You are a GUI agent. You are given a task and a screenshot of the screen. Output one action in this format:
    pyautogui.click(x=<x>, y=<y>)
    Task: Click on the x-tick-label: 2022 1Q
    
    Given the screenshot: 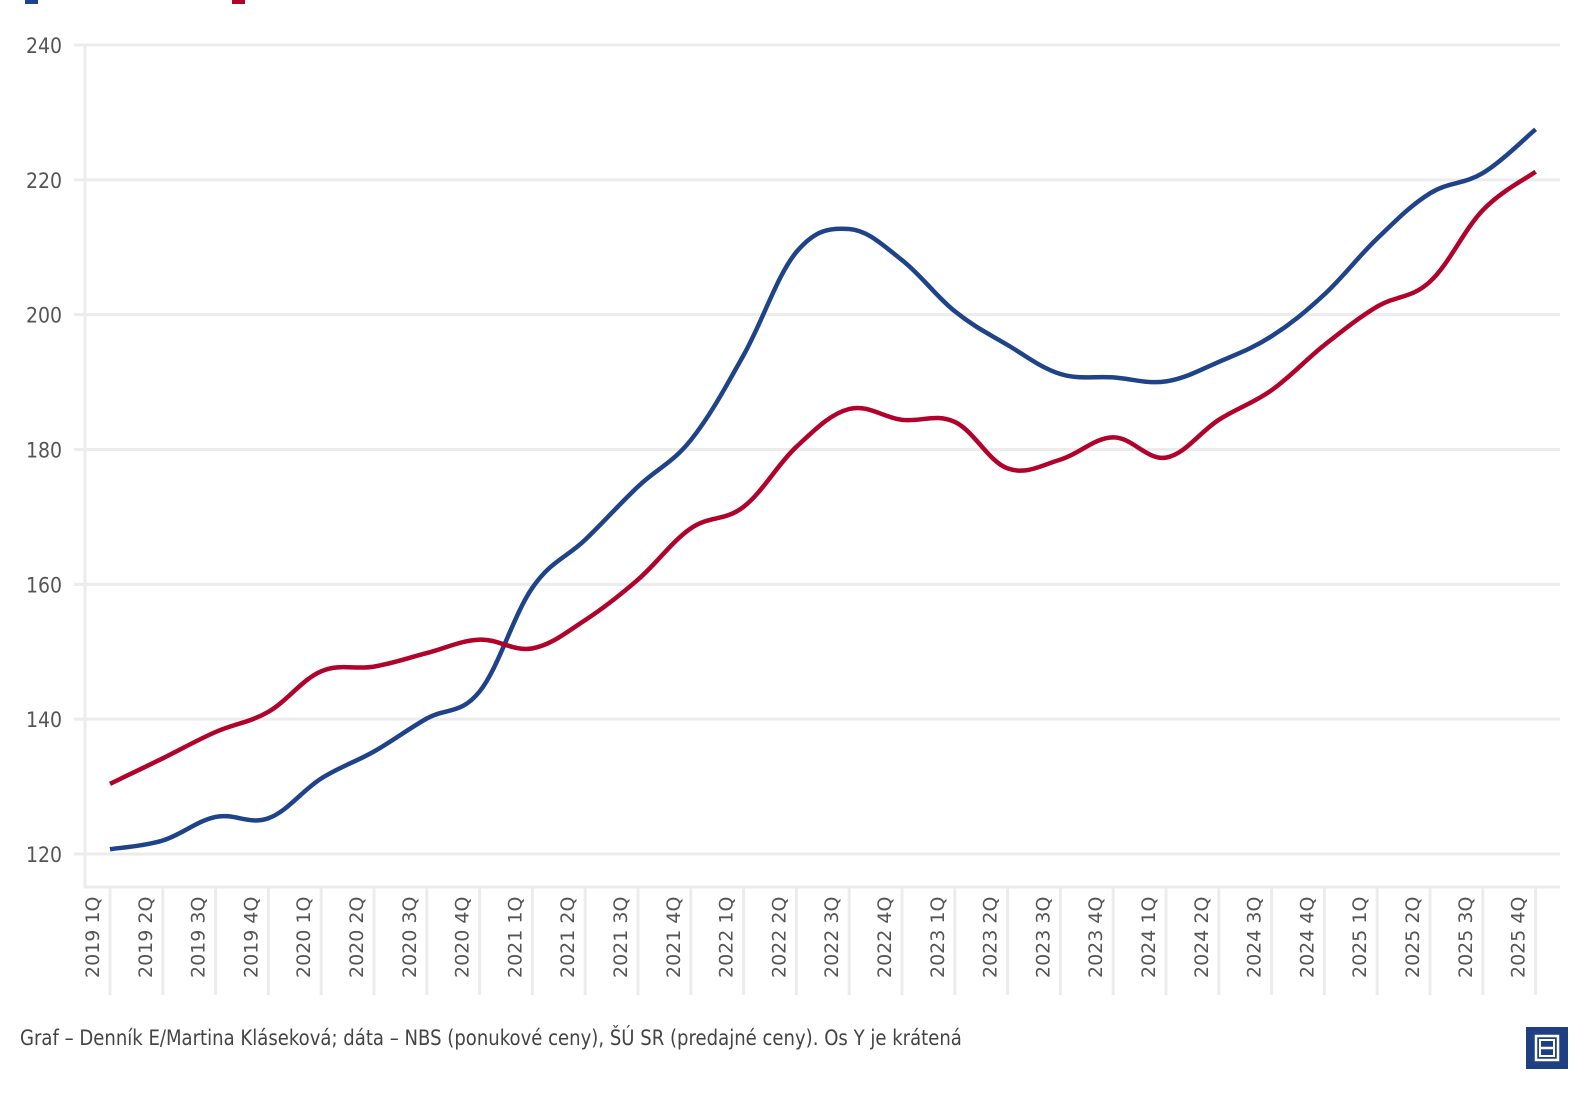 What is the action you would take?
    pyautogui.click(x=727, y=937)
    